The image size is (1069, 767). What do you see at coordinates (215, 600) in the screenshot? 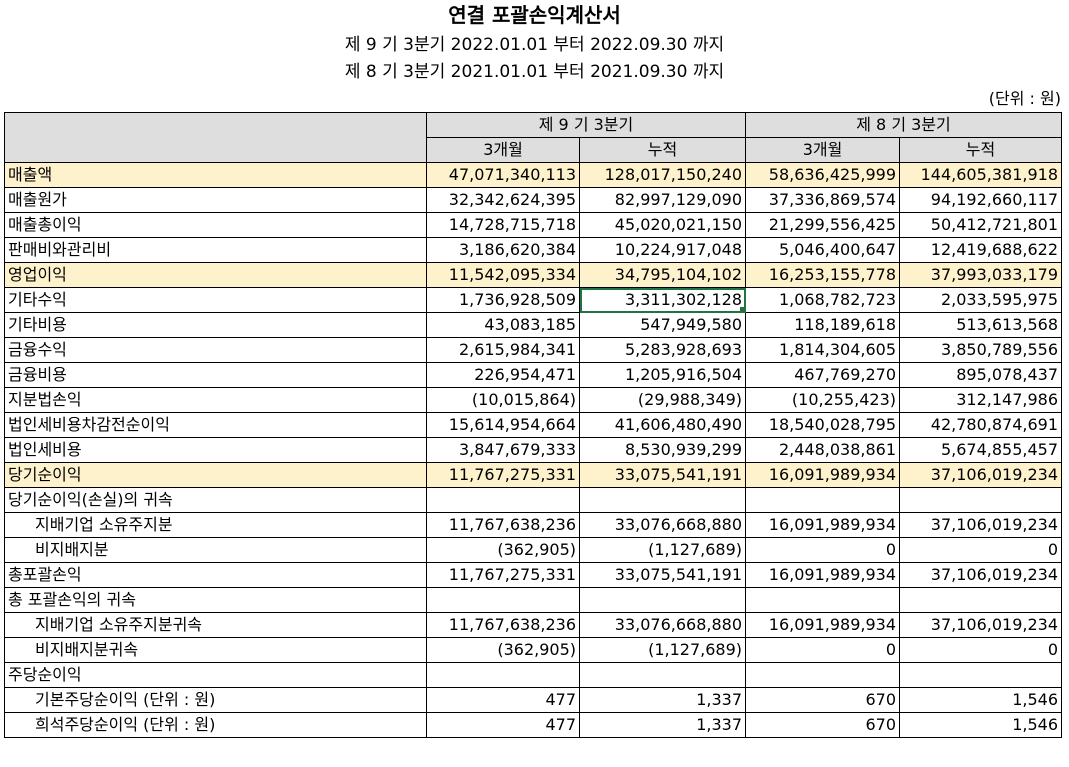
I see `row-label-cell: 총 포괄손익의 귀속` at bounding box center [215, 600].